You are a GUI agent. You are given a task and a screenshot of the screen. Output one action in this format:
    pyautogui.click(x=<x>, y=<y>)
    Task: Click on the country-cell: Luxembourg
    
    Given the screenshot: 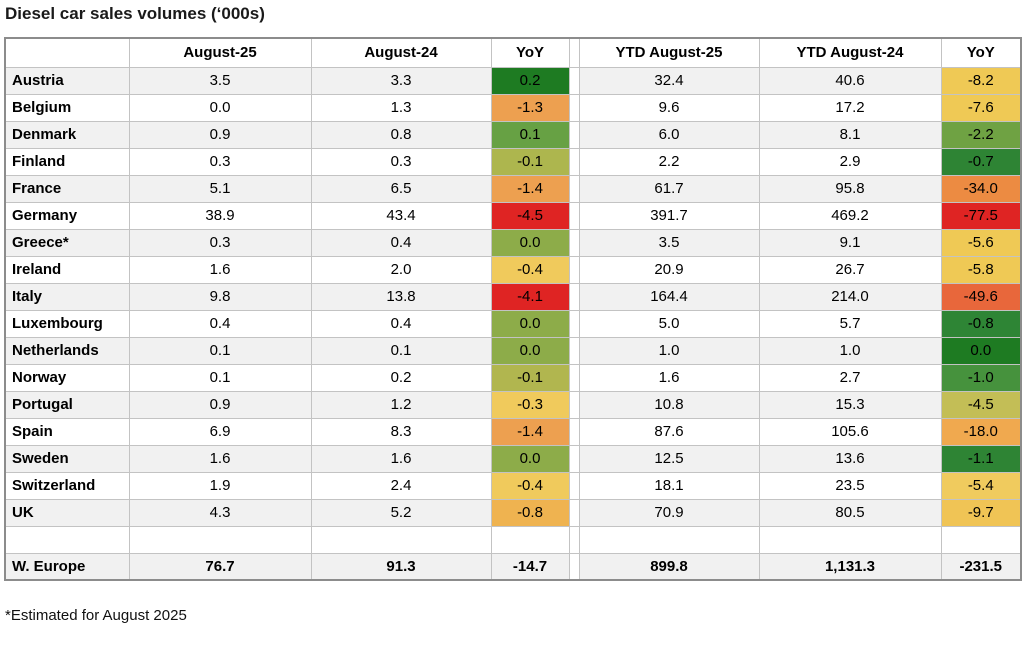 What is the action you would take?
    pyautogui.click(x=67, y=323)
    